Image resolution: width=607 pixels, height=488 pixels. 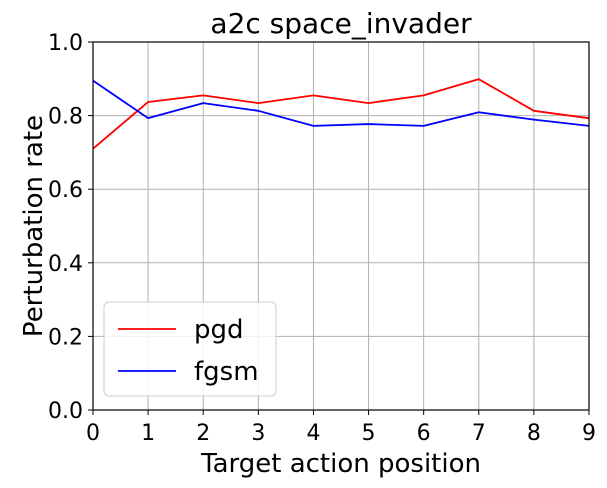 I want to click on y-tick-label: 0.8, so click(x=65, y=117).